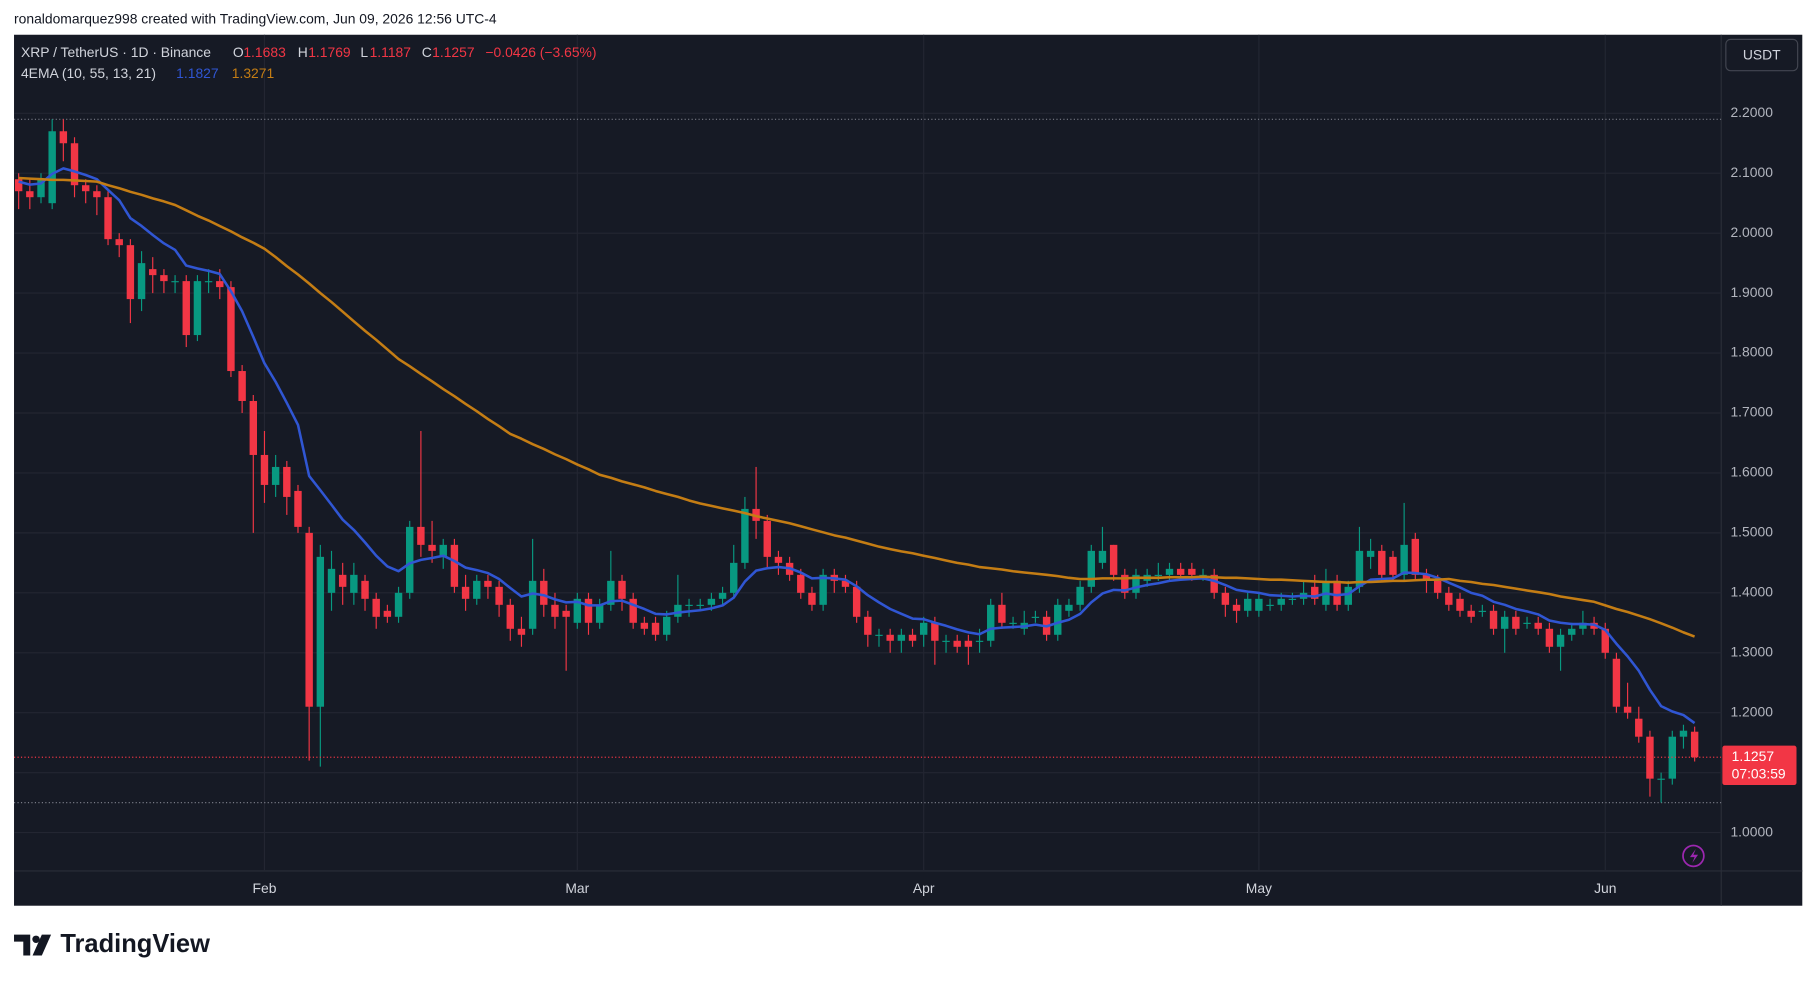  I want to click on x-tick-label: May, so click(1259, 888).